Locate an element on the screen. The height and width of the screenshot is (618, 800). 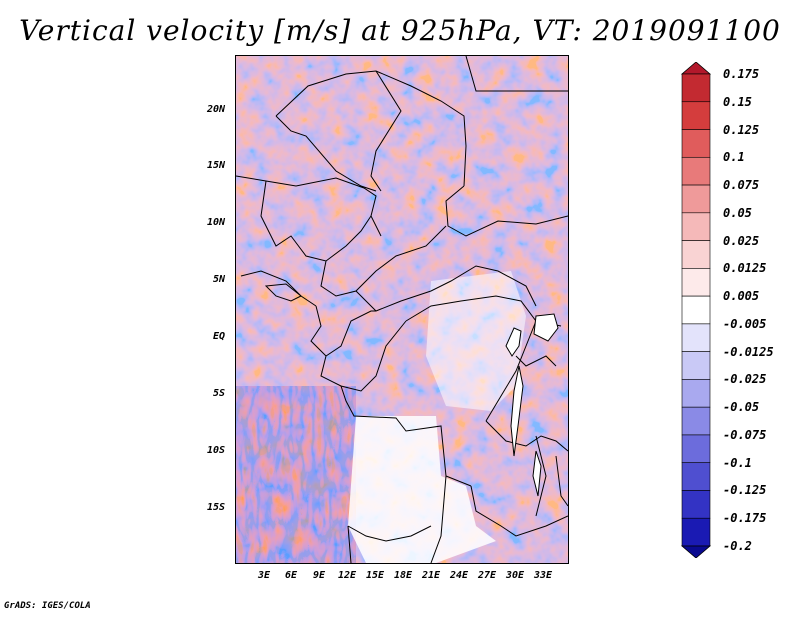
lat-label: 5N is located at coordinates (219, 279).